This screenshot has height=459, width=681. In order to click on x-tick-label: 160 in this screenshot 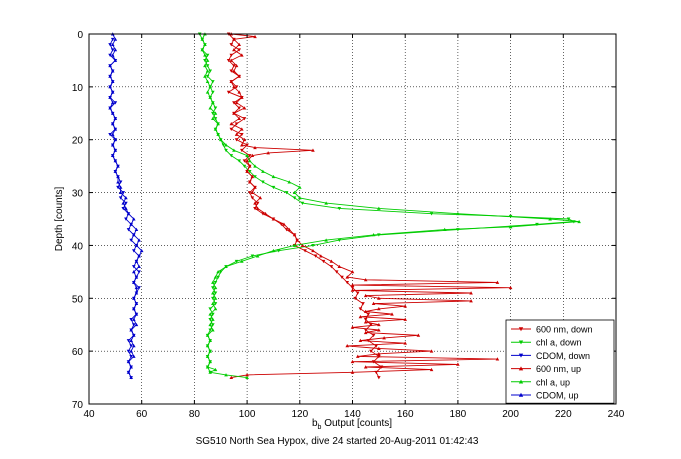, I will do `click(405, 414)`.